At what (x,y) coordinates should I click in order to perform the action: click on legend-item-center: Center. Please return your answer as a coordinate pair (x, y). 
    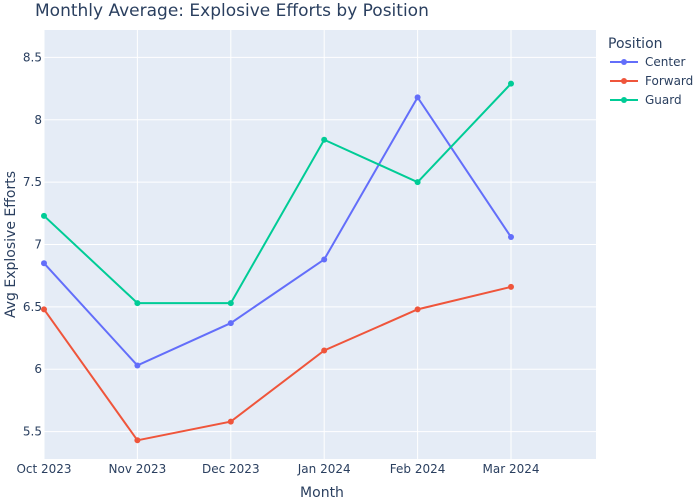
    Looking at the image, I should click on (647, 62).